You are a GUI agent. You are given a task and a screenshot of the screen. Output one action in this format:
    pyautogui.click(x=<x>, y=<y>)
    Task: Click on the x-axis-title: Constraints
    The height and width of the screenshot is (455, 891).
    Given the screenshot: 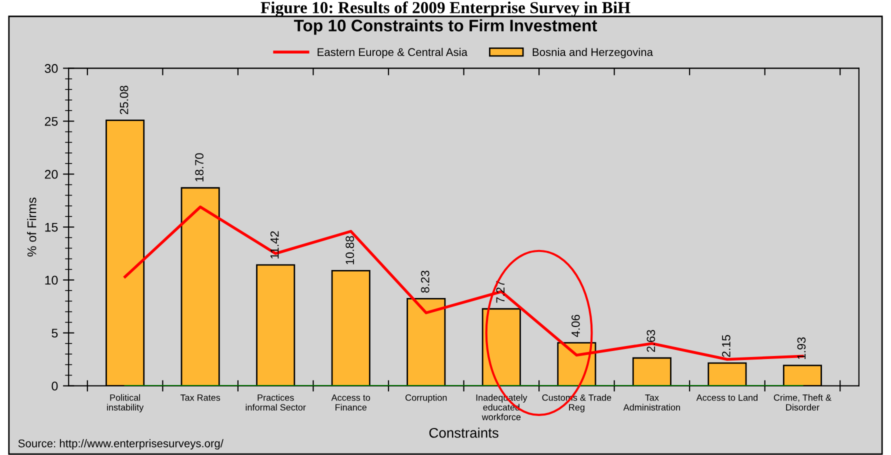 What is the action you would take?
    pyautogui.click(x=463, y=433)
    